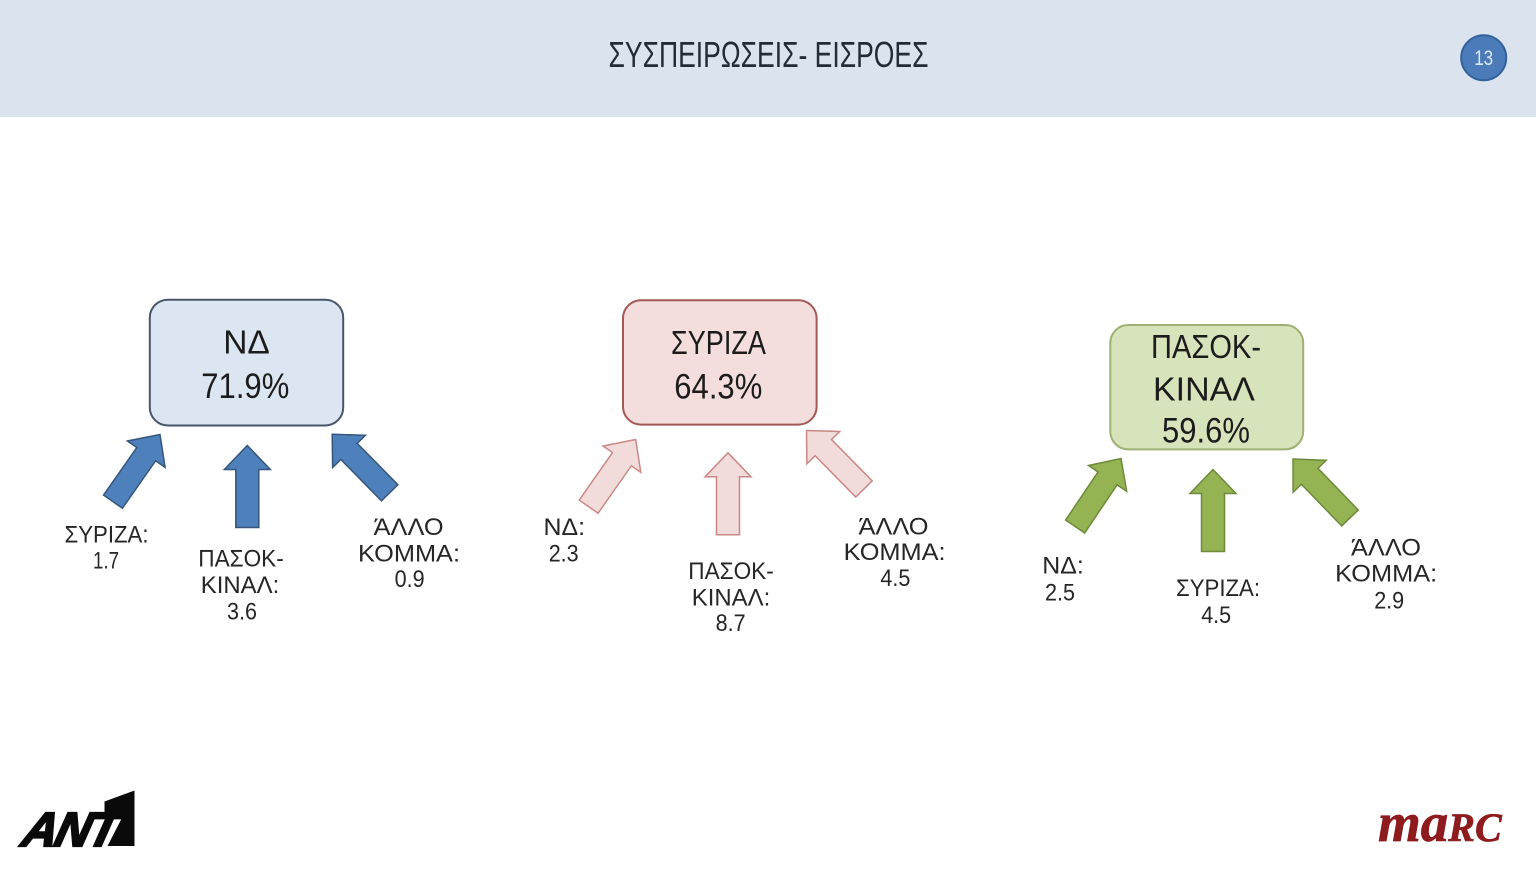 This screenshot has width=1536, height=869. I want to click on svg-text: ΝΔ, so click(246, 343).